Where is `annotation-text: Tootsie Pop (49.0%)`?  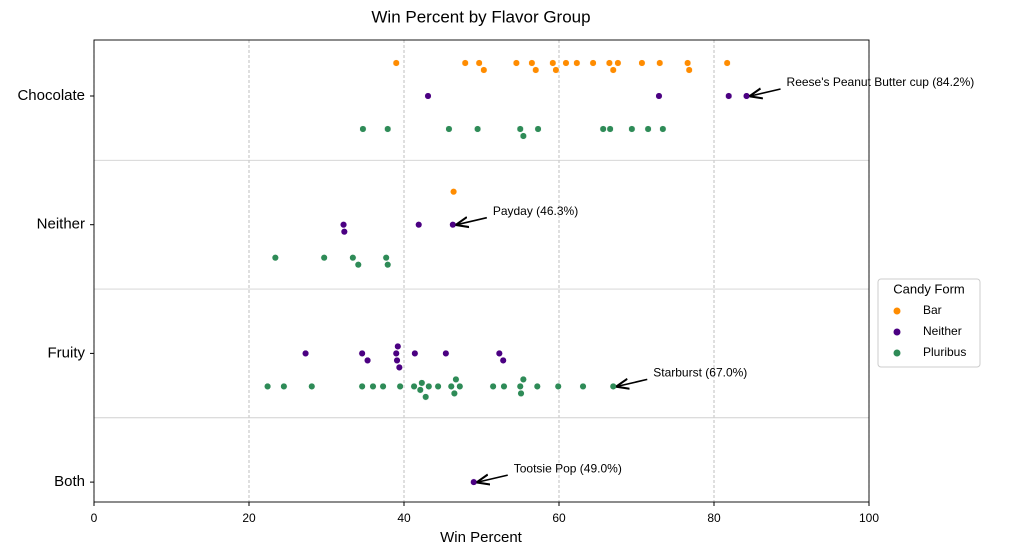 annotation-text: Tootsie Pop (49.0%) is located at coordinates (568, 468).